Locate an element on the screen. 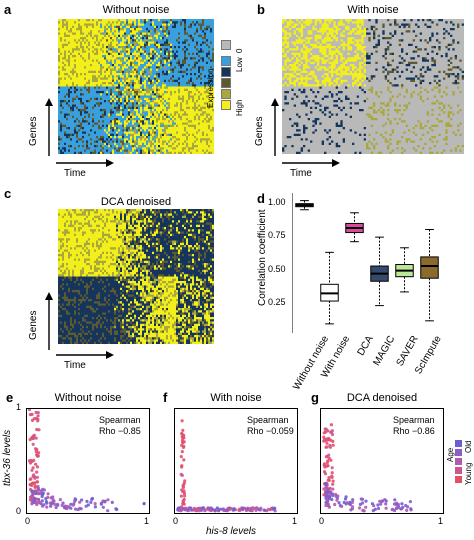 This screenshot has height=540, width=474. axis-label-time-c: Time is located at coordinates (75, 365).